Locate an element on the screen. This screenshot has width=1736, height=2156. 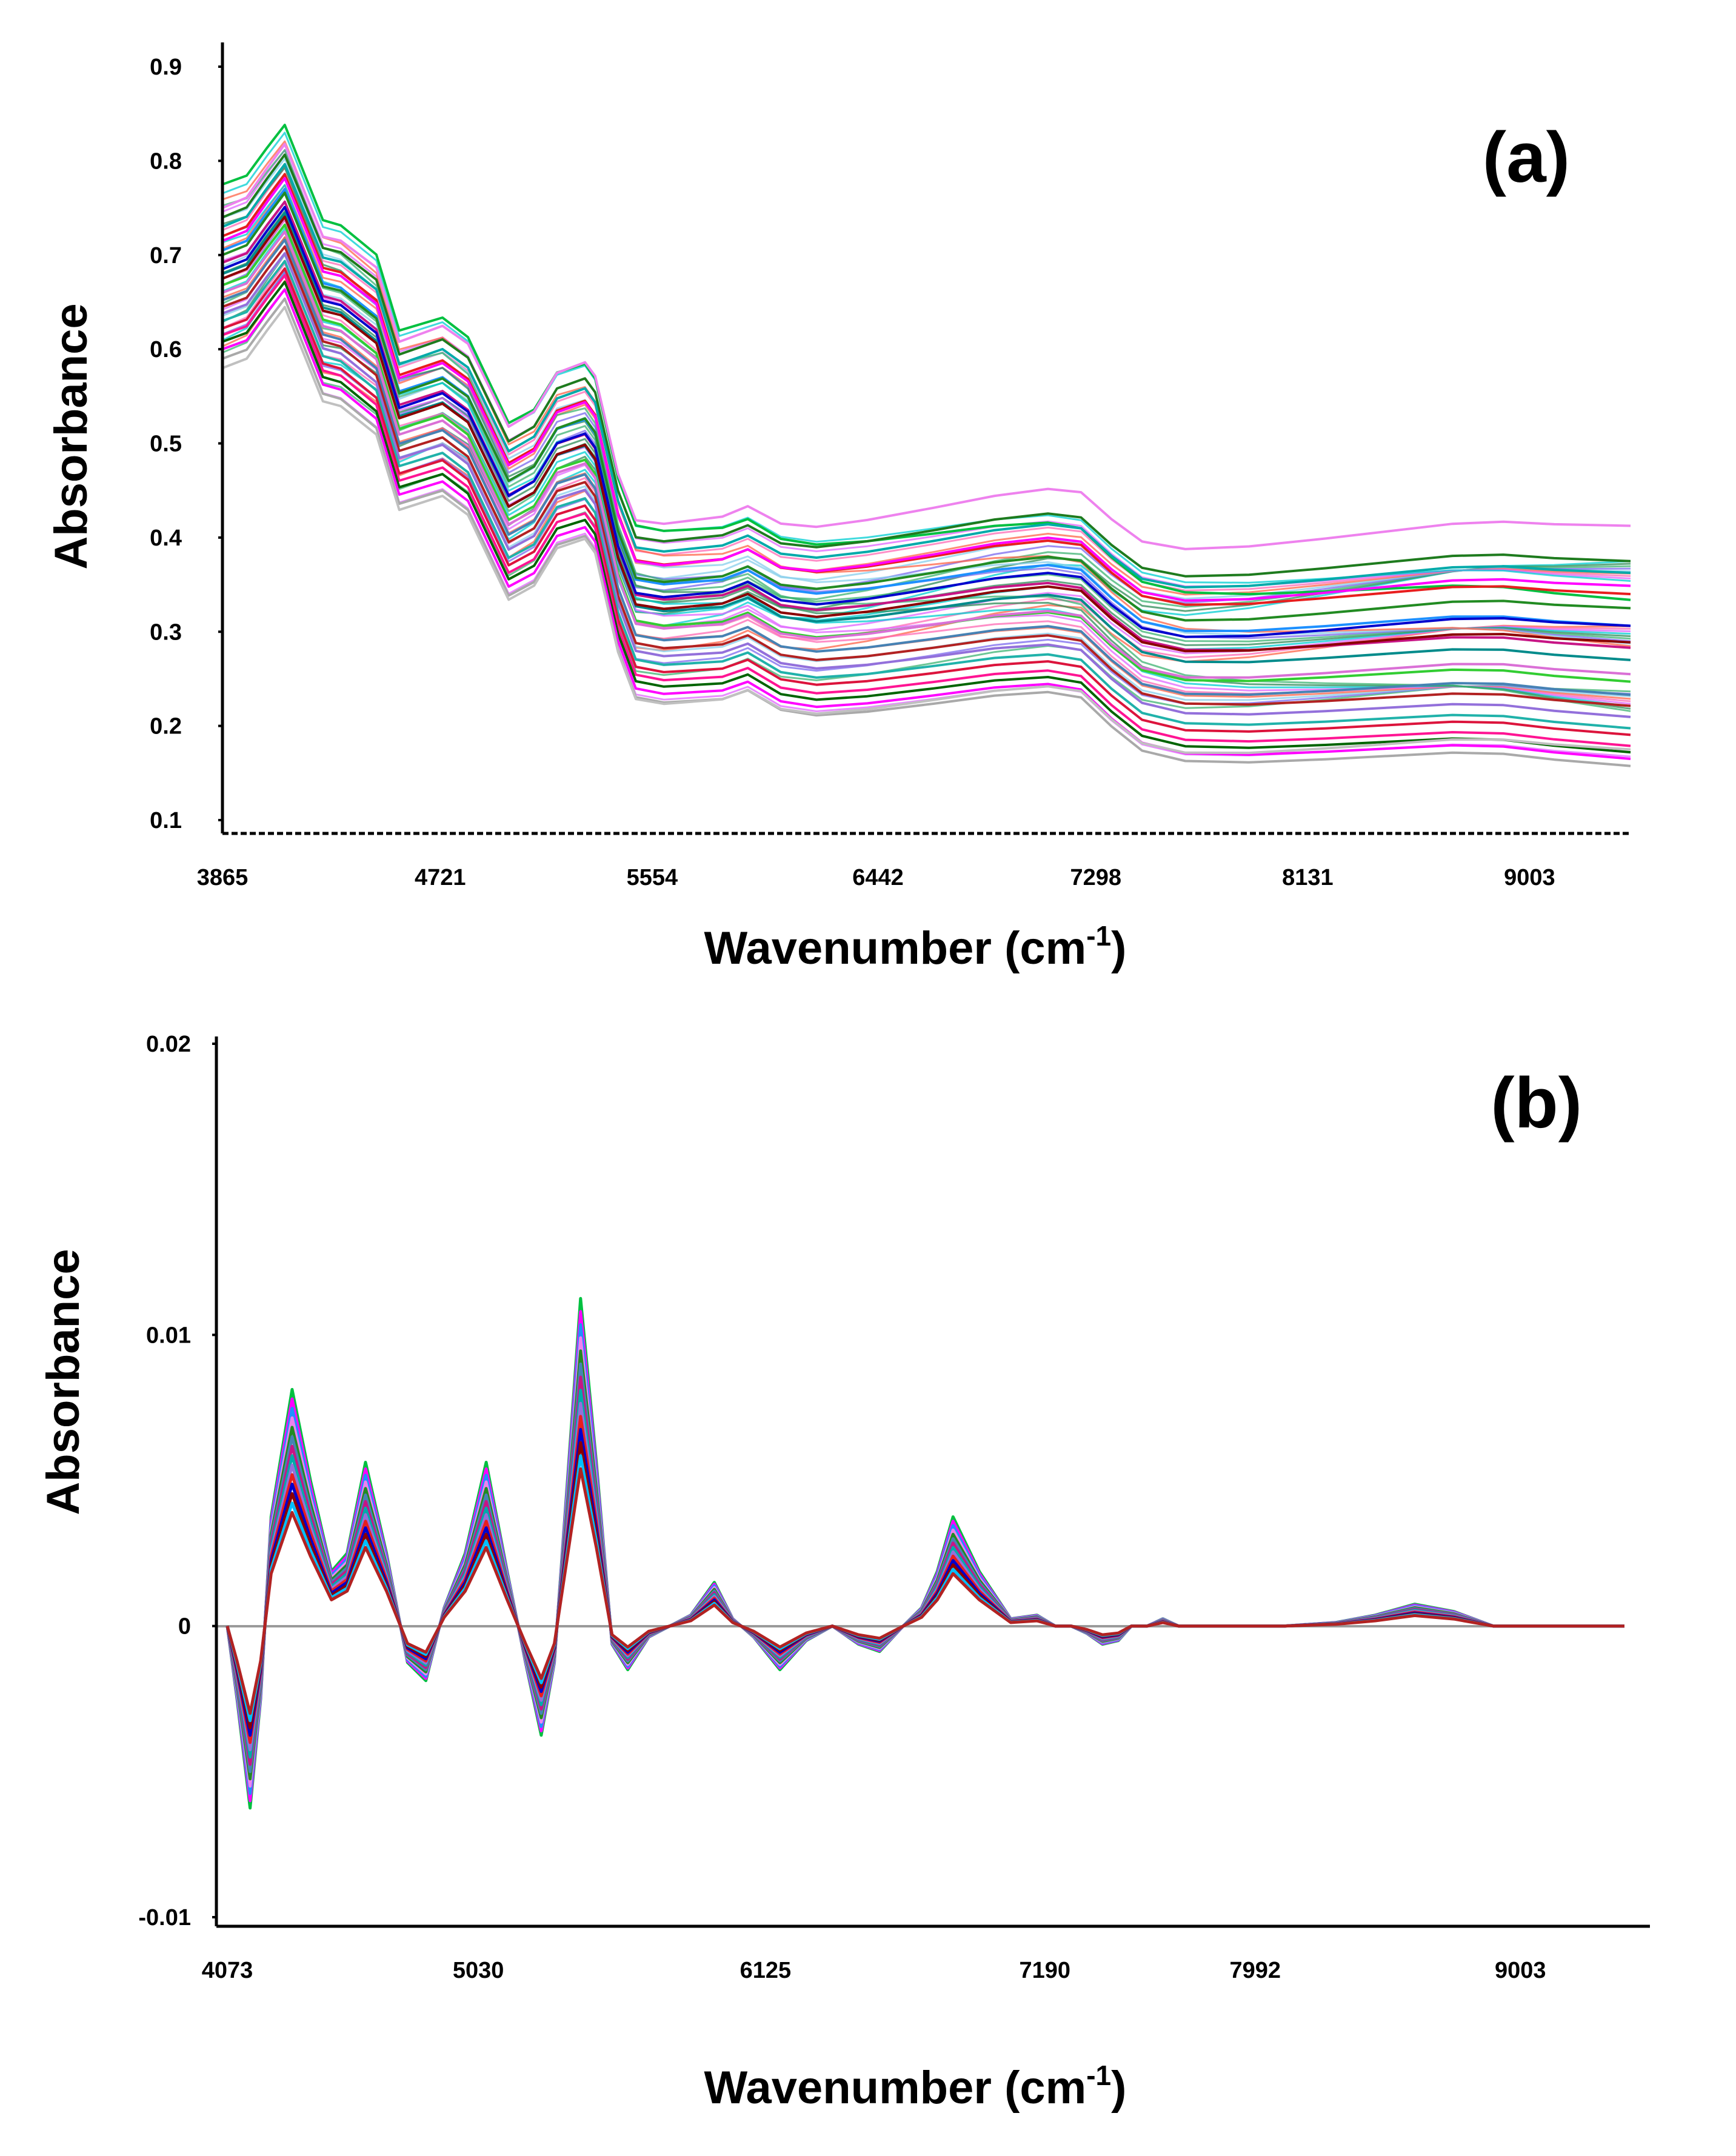
y-tick-label: 0.01 is located at coordinates (168, 1335).